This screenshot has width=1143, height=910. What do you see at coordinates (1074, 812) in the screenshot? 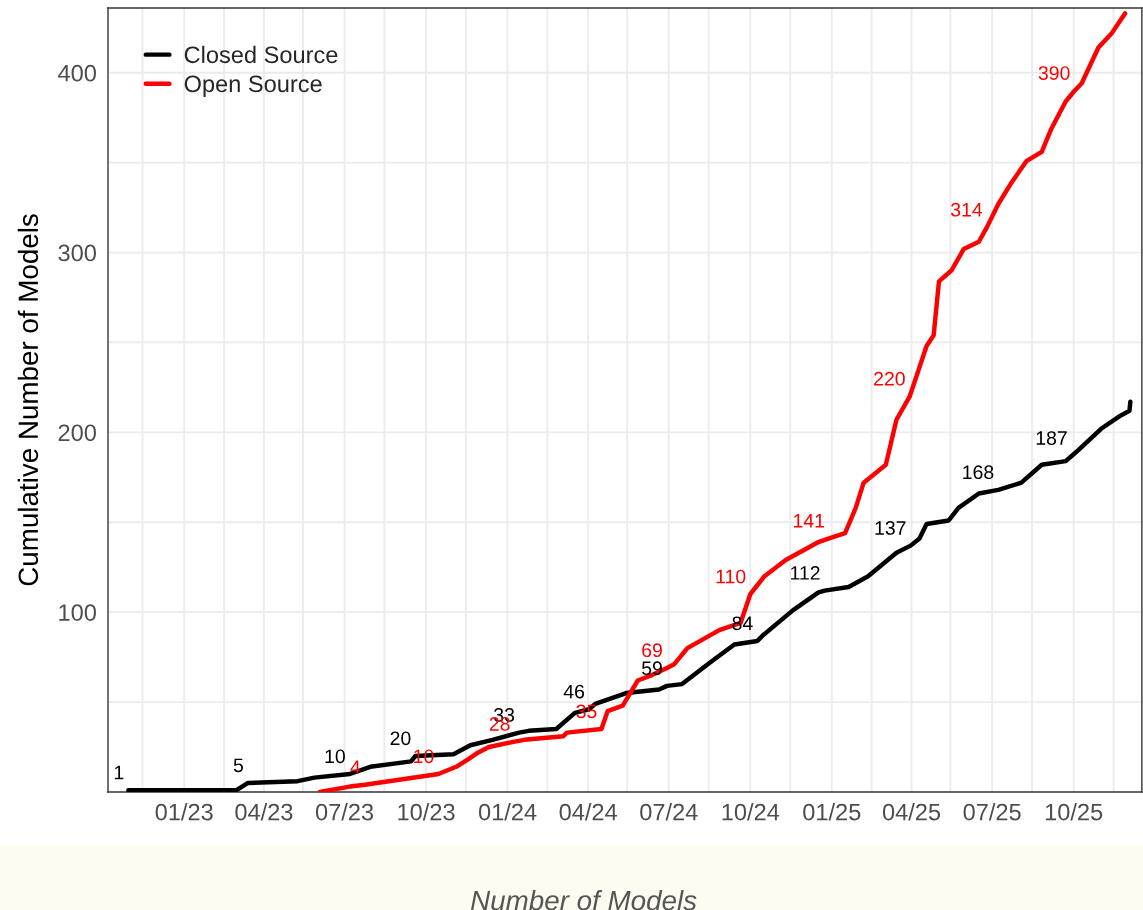
I see `x-tick-label: 10/25` at bounding box center [1074, 812].